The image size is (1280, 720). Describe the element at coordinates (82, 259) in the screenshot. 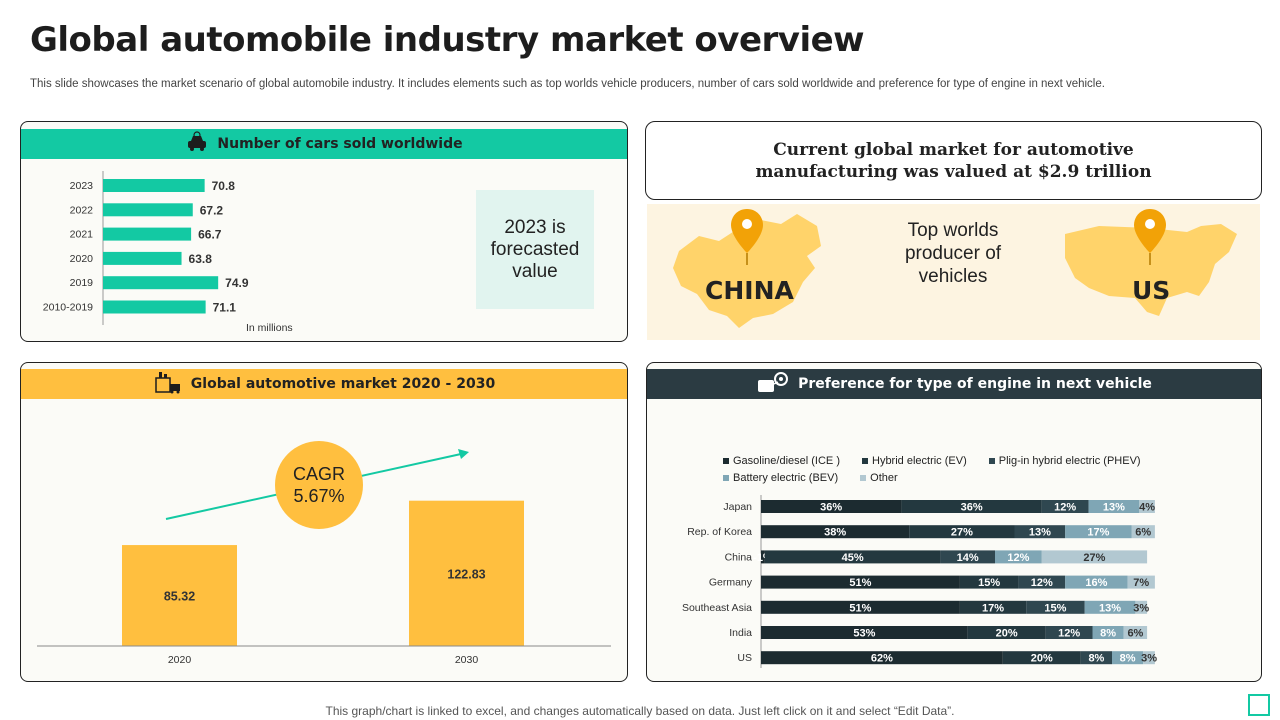

I see `cars-category-label: 2020` at that location.